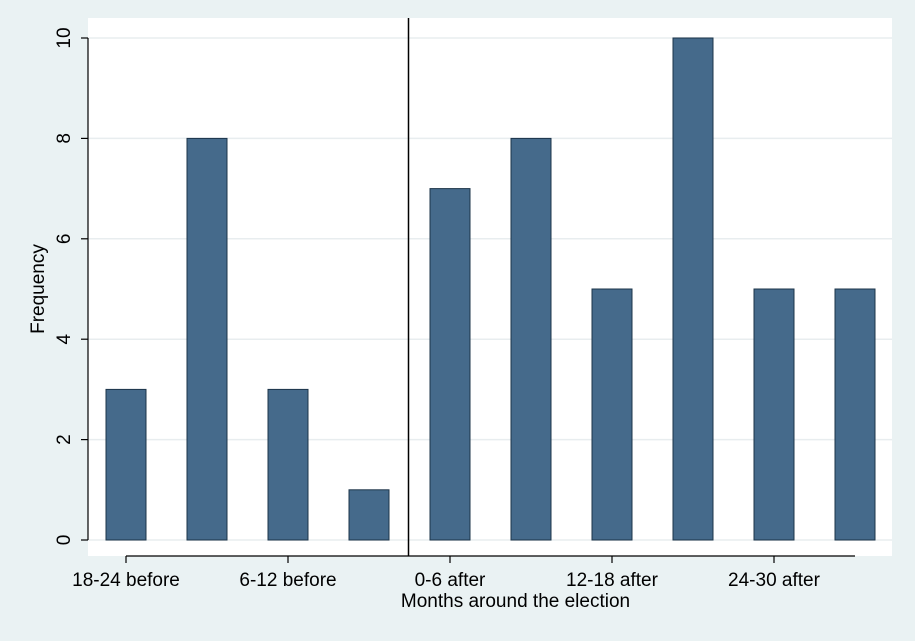  I want to click on x-tick-label: 0-6 after, so click(450, 580).